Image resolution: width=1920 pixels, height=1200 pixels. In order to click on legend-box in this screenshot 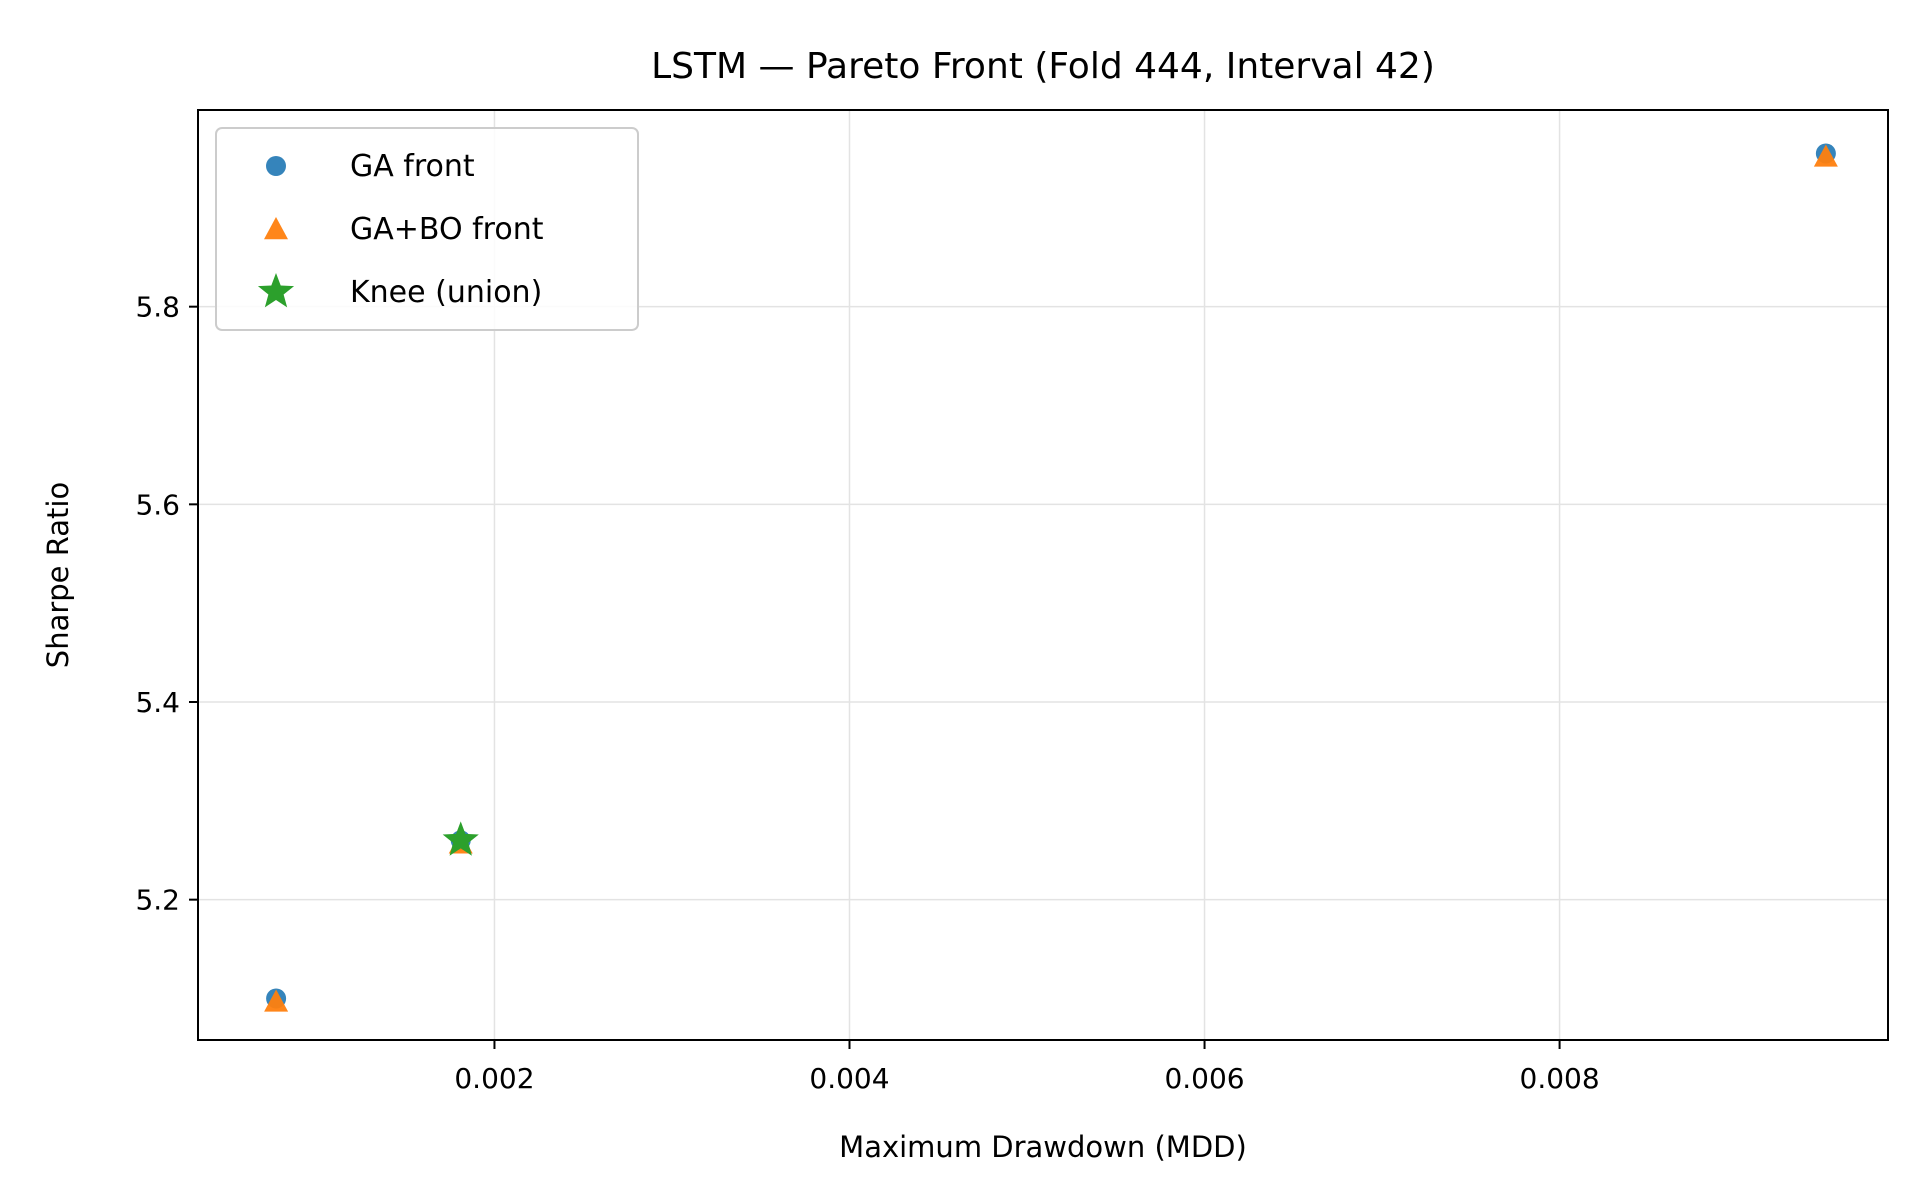, I will do `click(427, 229)`.